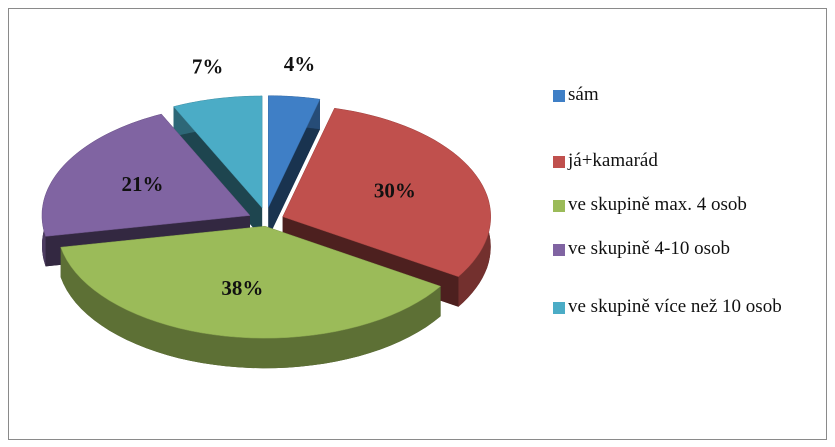  What do you see at coordinates (242, 288) in the screenshot?
I see `data-label: 38%` at bounding box center [242, 288].